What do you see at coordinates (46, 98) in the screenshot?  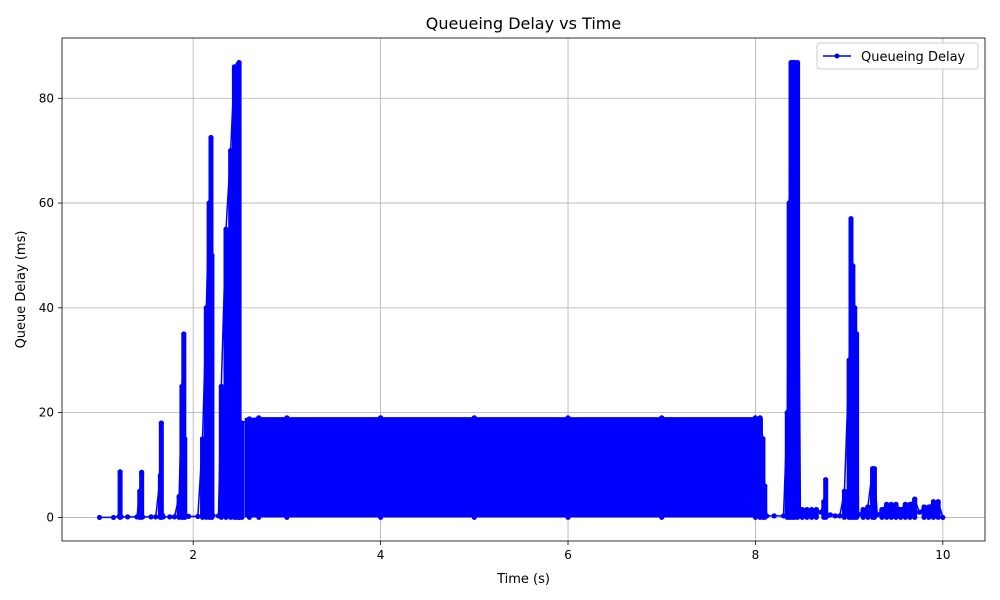 I see `y-tick-label: 80` at bounding box center [46, 98].